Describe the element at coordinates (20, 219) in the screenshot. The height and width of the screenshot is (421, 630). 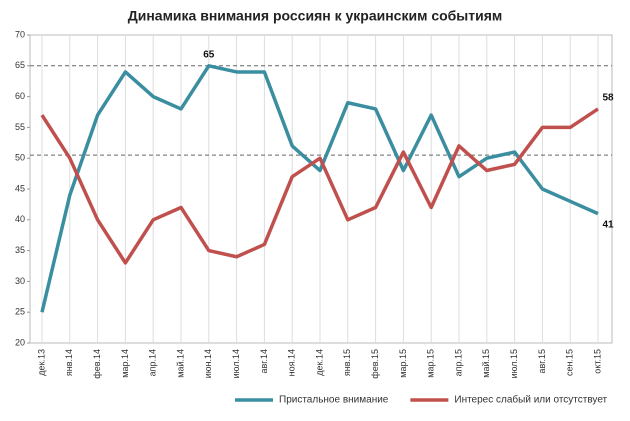
I see `y-tick-label: 40` at that location.